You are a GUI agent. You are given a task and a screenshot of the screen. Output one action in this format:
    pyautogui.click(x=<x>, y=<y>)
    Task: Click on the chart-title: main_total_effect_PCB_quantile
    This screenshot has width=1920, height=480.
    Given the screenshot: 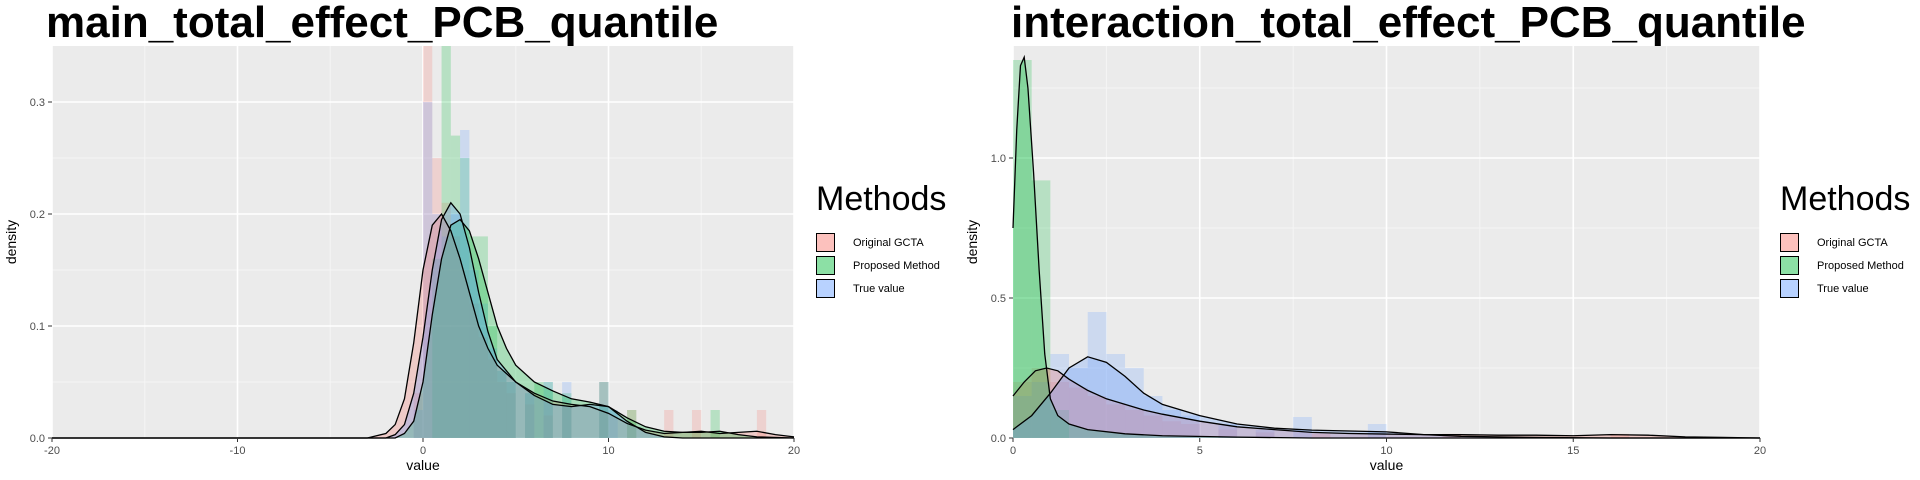 What is the action you would take?
    pyautogui.click(x=382, y=23)
    